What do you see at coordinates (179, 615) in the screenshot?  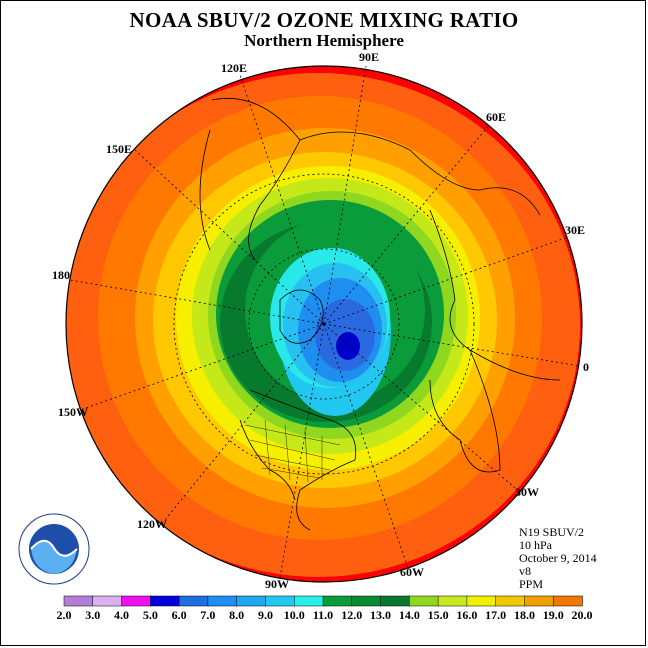 I see `colorbar-tick-label: 6.0` at bounding box center [179, 615].